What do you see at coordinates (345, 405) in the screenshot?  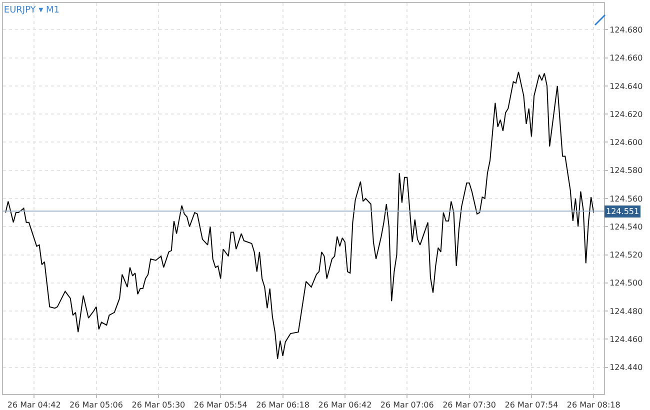 I see `x-tick-label: 26 Mar 06:42` at bounding box center [345, 405].